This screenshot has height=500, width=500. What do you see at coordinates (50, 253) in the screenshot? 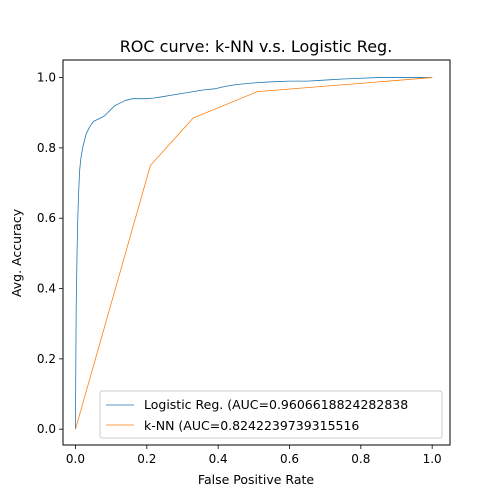
I see `y-axis-ticks: 0.0 0.2 0.4 0.6 0.8 1.0` at bounding box center [50, 253].